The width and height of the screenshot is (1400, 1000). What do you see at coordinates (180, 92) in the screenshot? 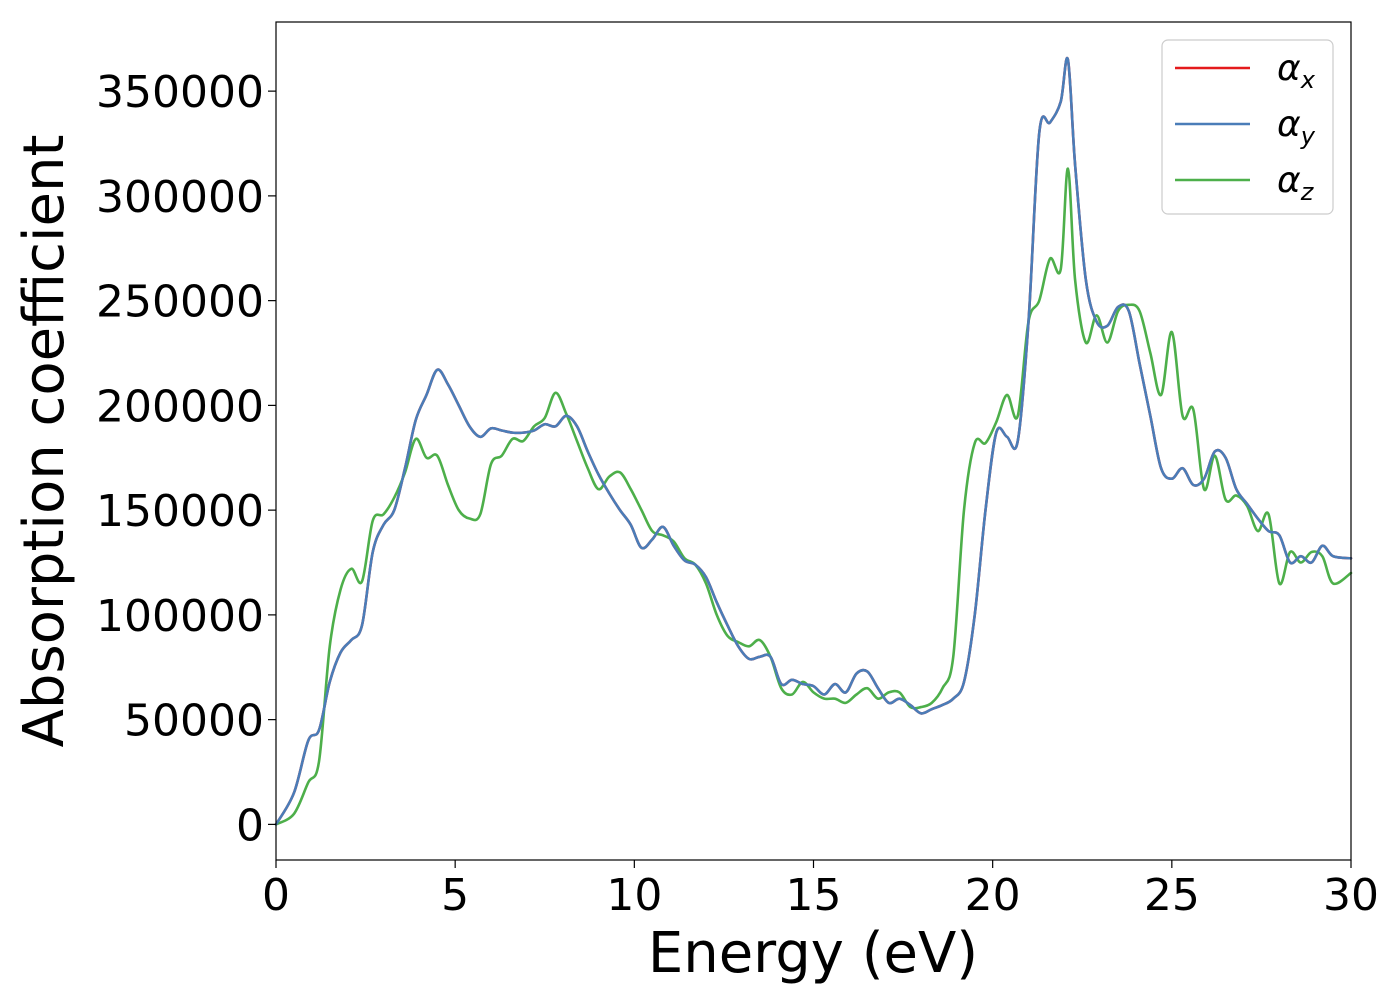
I see `y-tick-label: 350000` at bounding box center [180, 92].